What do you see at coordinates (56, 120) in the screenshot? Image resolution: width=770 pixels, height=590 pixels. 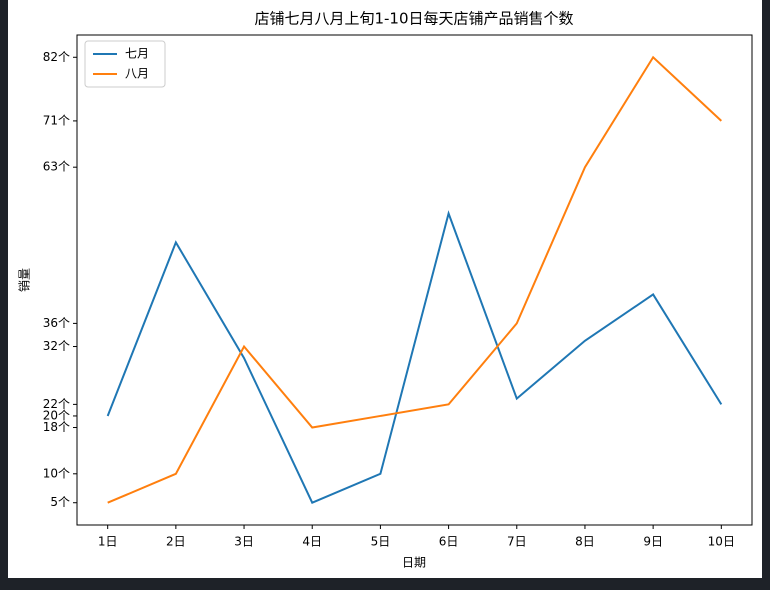 I see `y-tick-label: 71个` at bounding box center [56, 120].